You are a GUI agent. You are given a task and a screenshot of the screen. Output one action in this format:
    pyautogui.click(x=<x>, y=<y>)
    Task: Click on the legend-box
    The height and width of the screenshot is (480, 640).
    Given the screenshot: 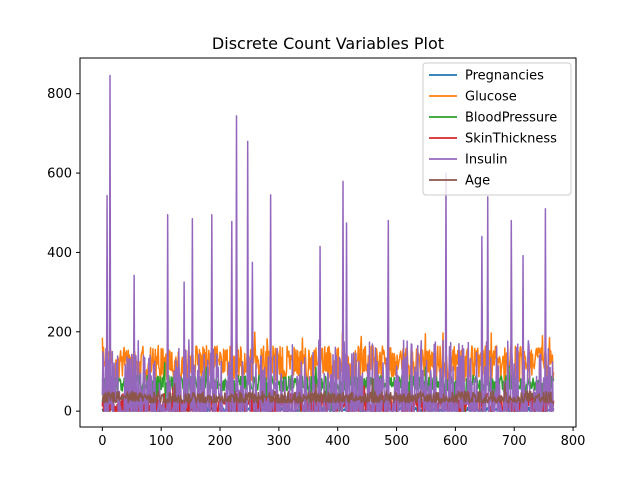 What is the action you would take?
    pyautogui.click(x=497, y=129)
    